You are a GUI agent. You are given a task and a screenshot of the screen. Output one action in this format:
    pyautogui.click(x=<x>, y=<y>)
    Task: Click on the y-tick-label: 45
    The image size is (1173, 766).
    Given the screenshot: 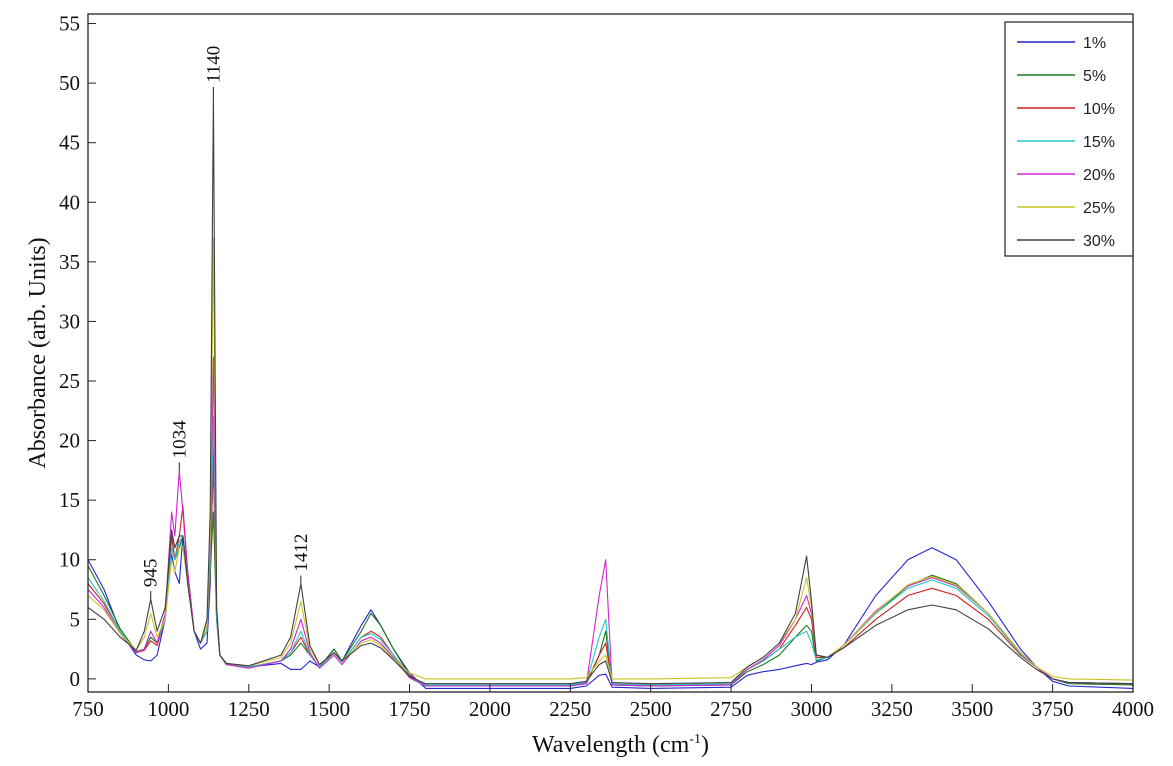 What is the action you would take?
    pyautogui.click(x=69, y=143)
    